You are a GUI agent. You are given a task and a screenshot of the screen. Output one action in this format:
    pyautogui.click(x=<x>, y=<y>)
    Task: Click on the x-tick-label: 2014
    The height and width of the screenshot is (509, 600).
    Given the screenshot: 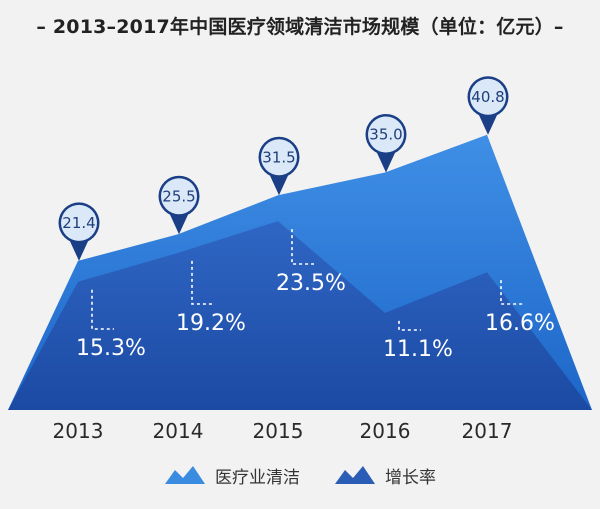 What is the action you would take?
    pyautogui.click(x=178, y=431)
    